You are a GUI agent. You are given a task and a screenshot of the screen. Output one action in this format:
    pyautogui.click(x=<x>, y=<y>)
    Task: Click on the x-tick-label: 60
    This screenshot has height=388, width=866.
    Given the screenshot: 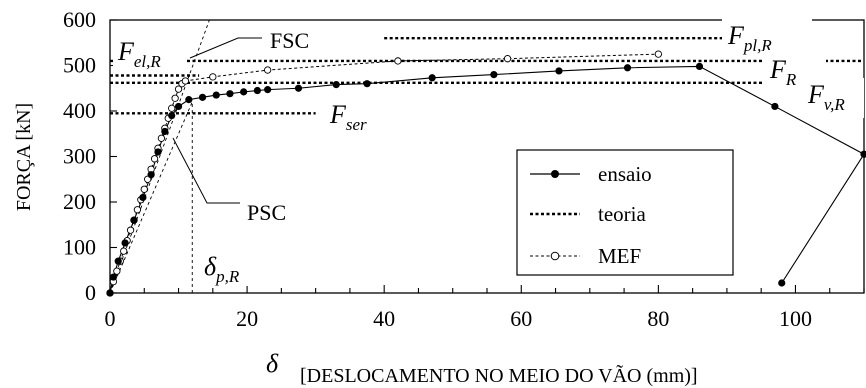 What is the action you would take?
    pyautogui.click(x=521, y=318)
    